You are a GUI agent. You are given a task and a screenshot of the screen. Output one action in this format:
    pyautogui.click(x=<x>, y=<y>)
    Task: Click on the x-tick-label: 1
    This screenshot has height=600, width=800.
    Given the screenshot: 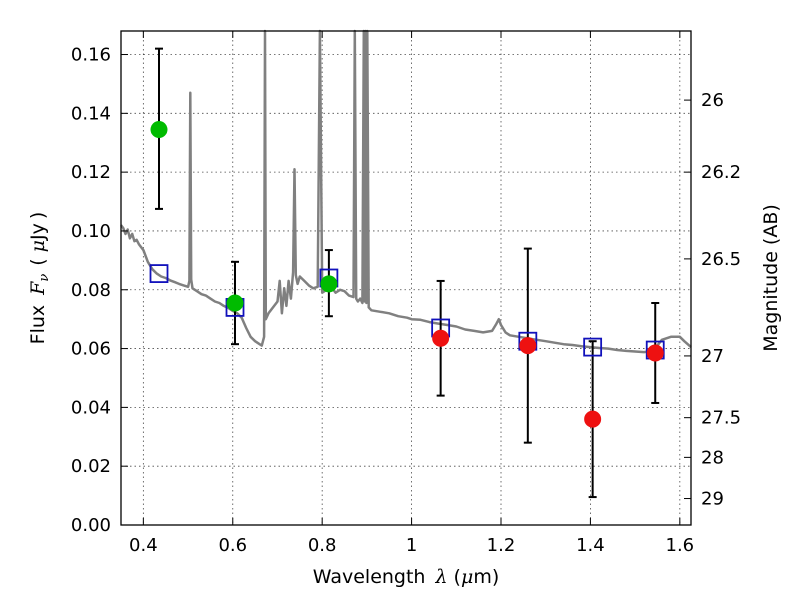 What is the action you would take?
    pyautogui.click(x=411, y=545)
    